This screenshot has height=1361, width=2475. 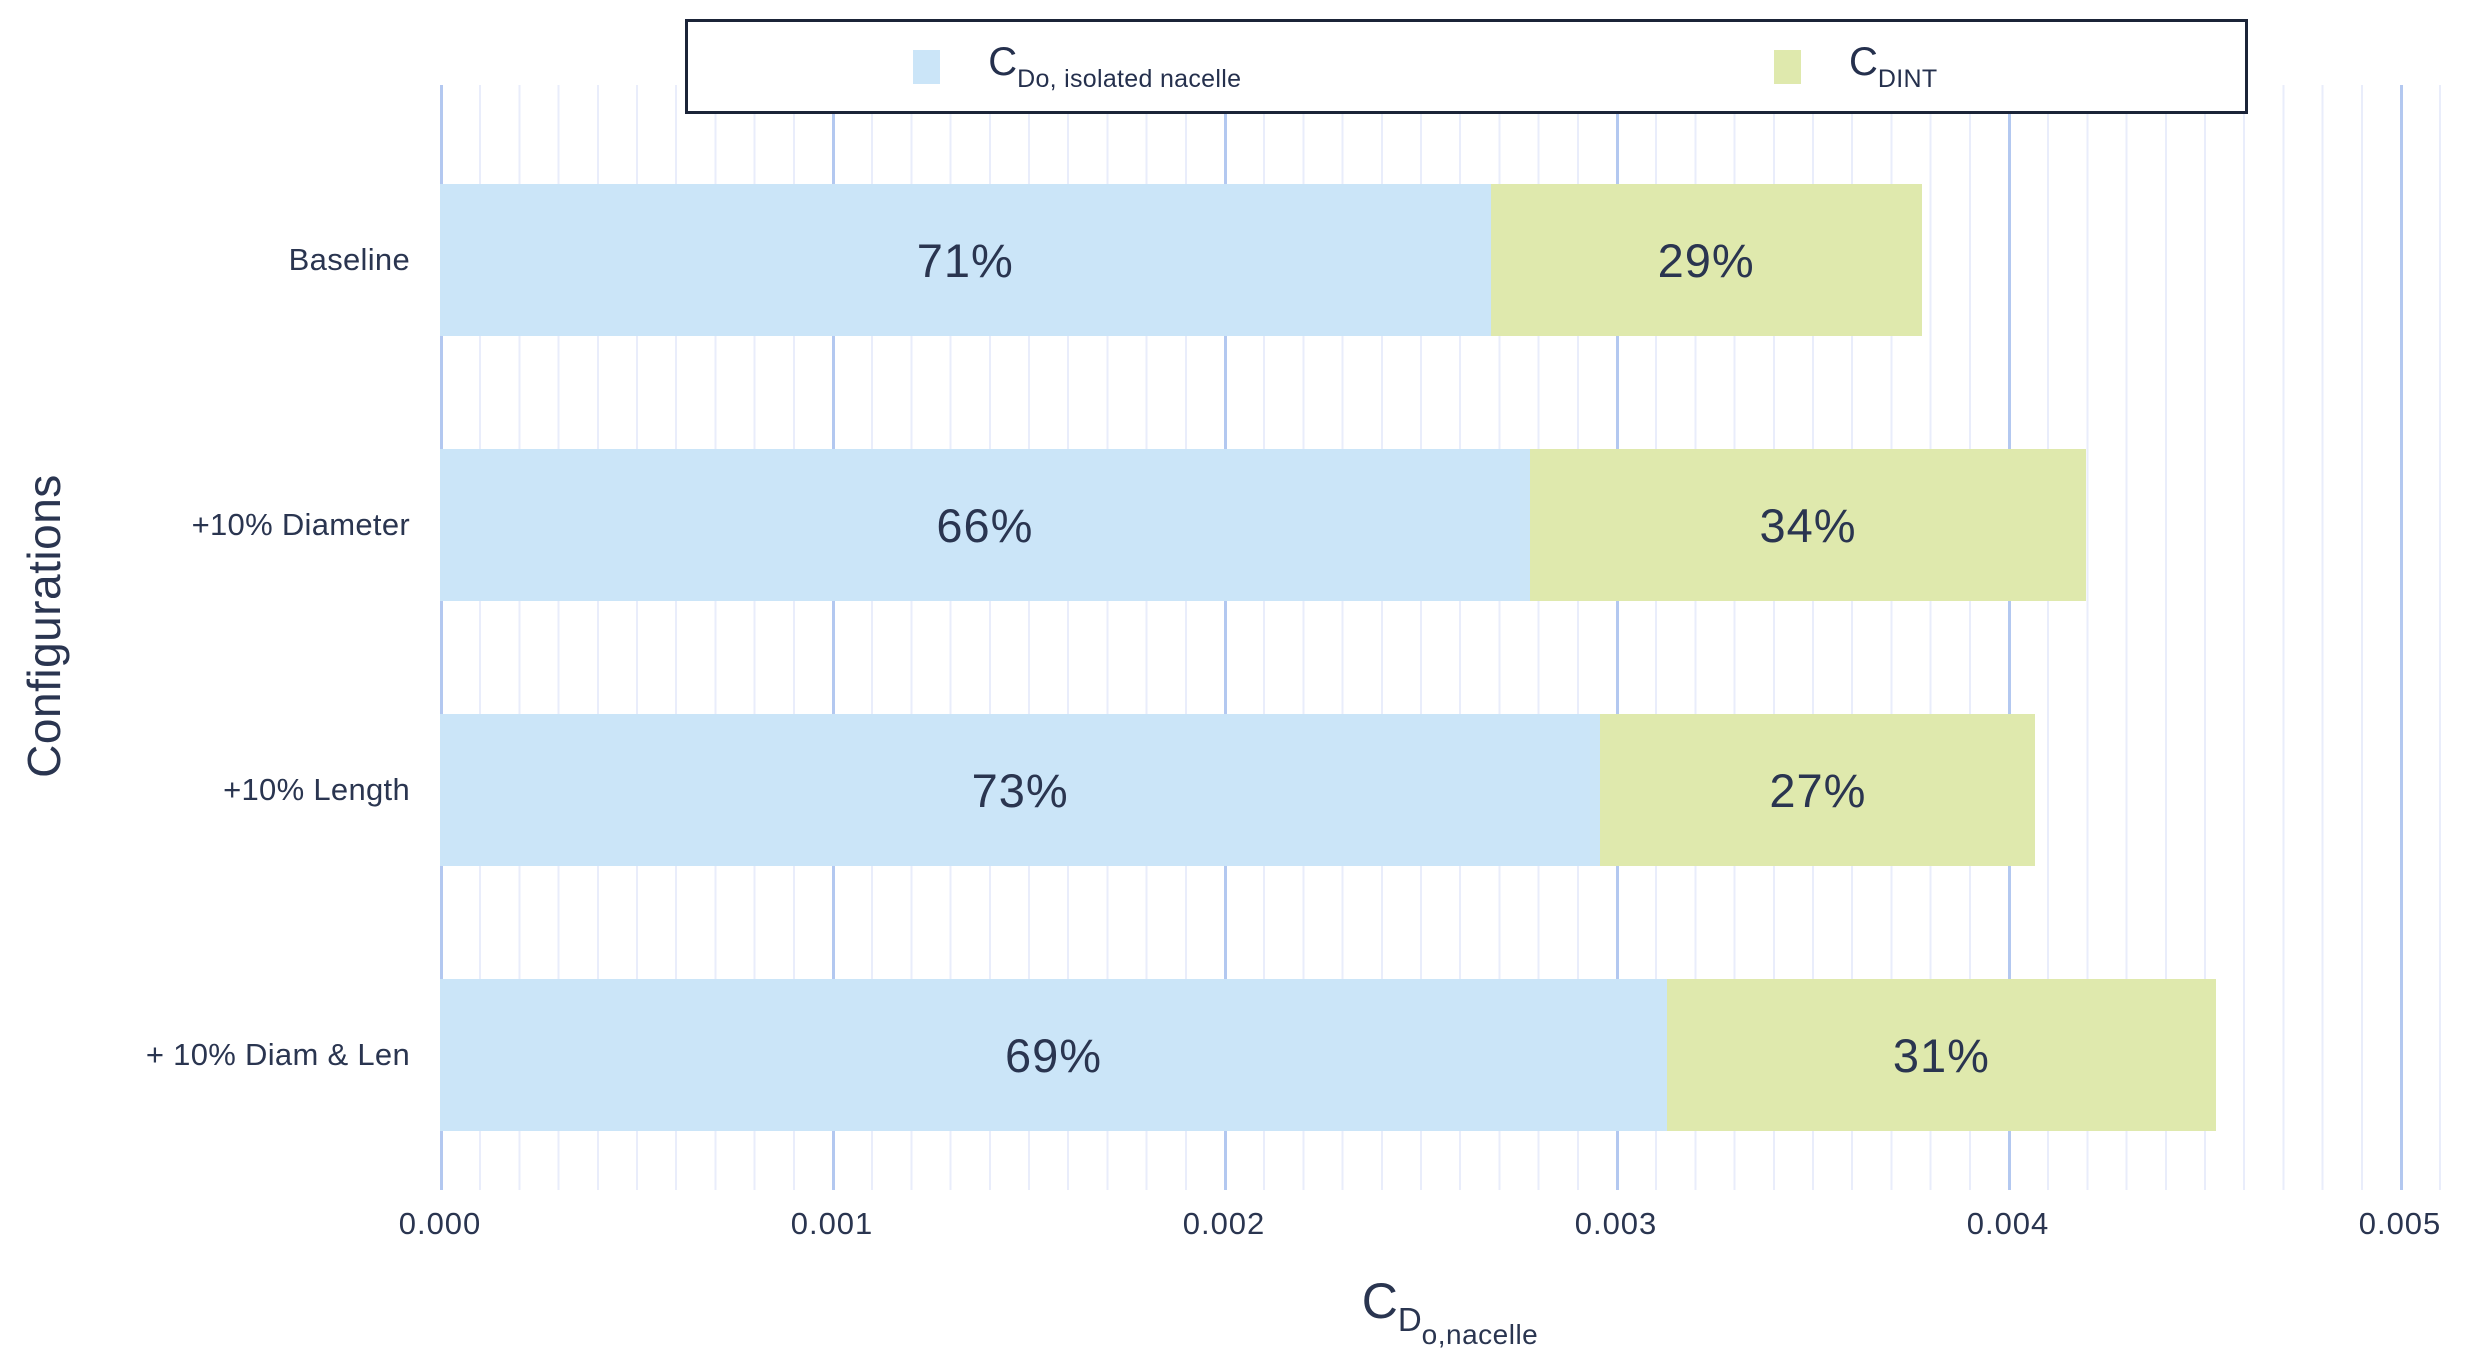 I want to click on x-tick-label: 0.001, so click(x=832, y=1223).